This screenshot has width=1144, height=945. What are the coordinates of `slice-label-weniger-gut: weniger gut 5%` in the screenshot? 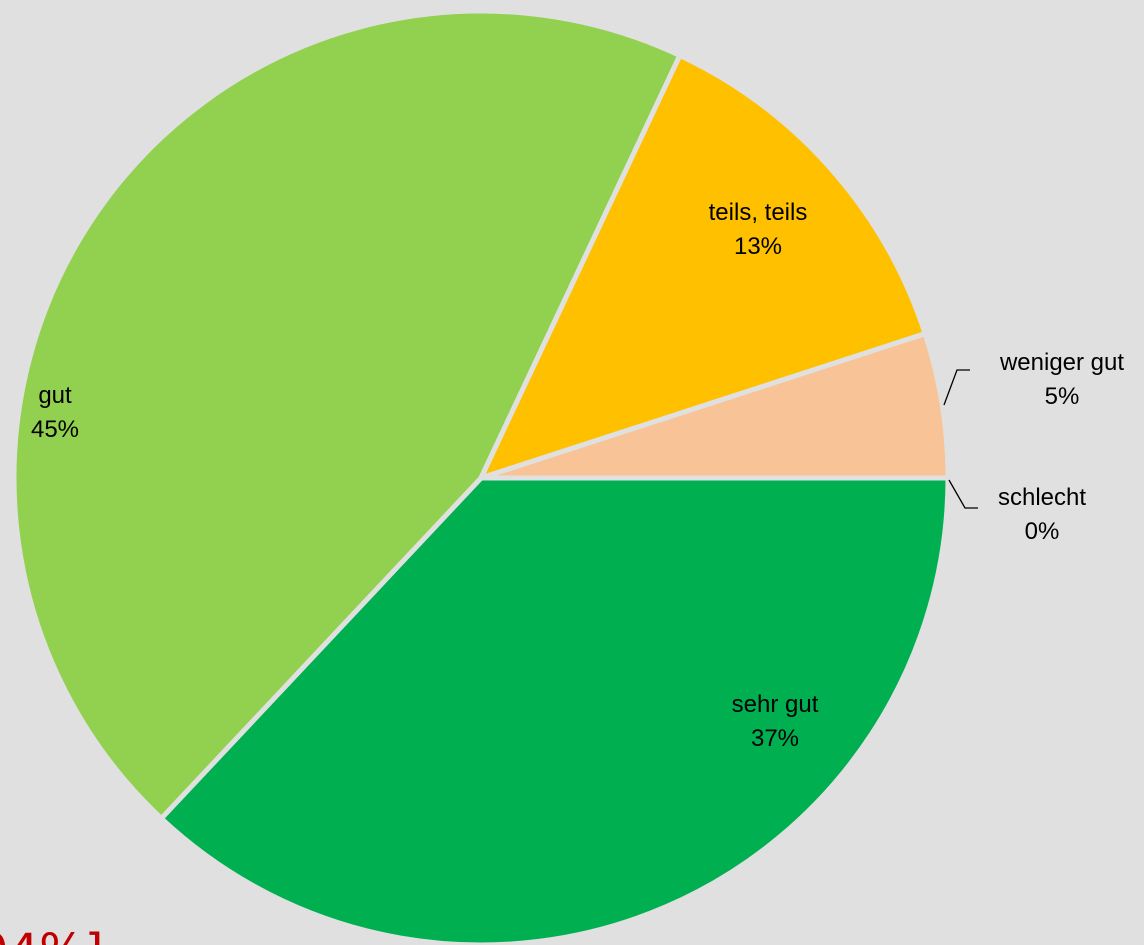 It's located at (1061, 379).